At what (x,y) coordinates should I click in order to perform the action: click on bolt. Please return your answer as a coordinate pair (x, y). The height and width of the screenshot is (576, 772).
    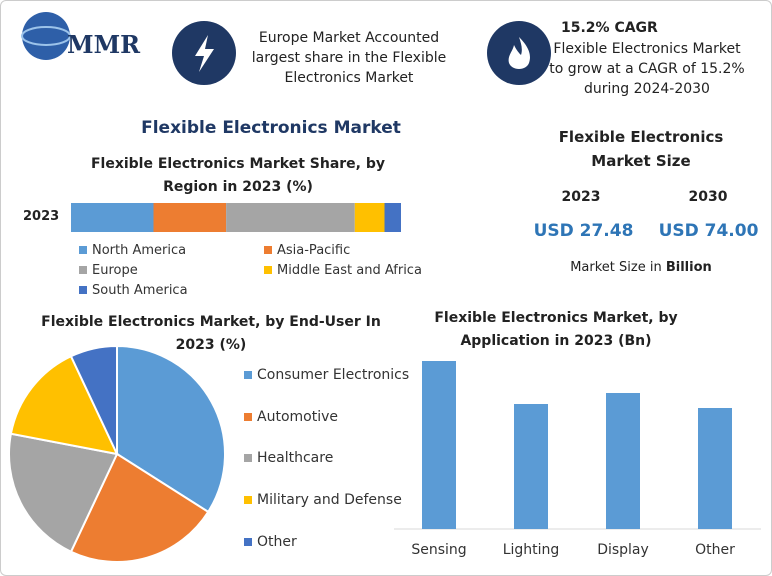
    Looking at the image, I should click on (204, 53).